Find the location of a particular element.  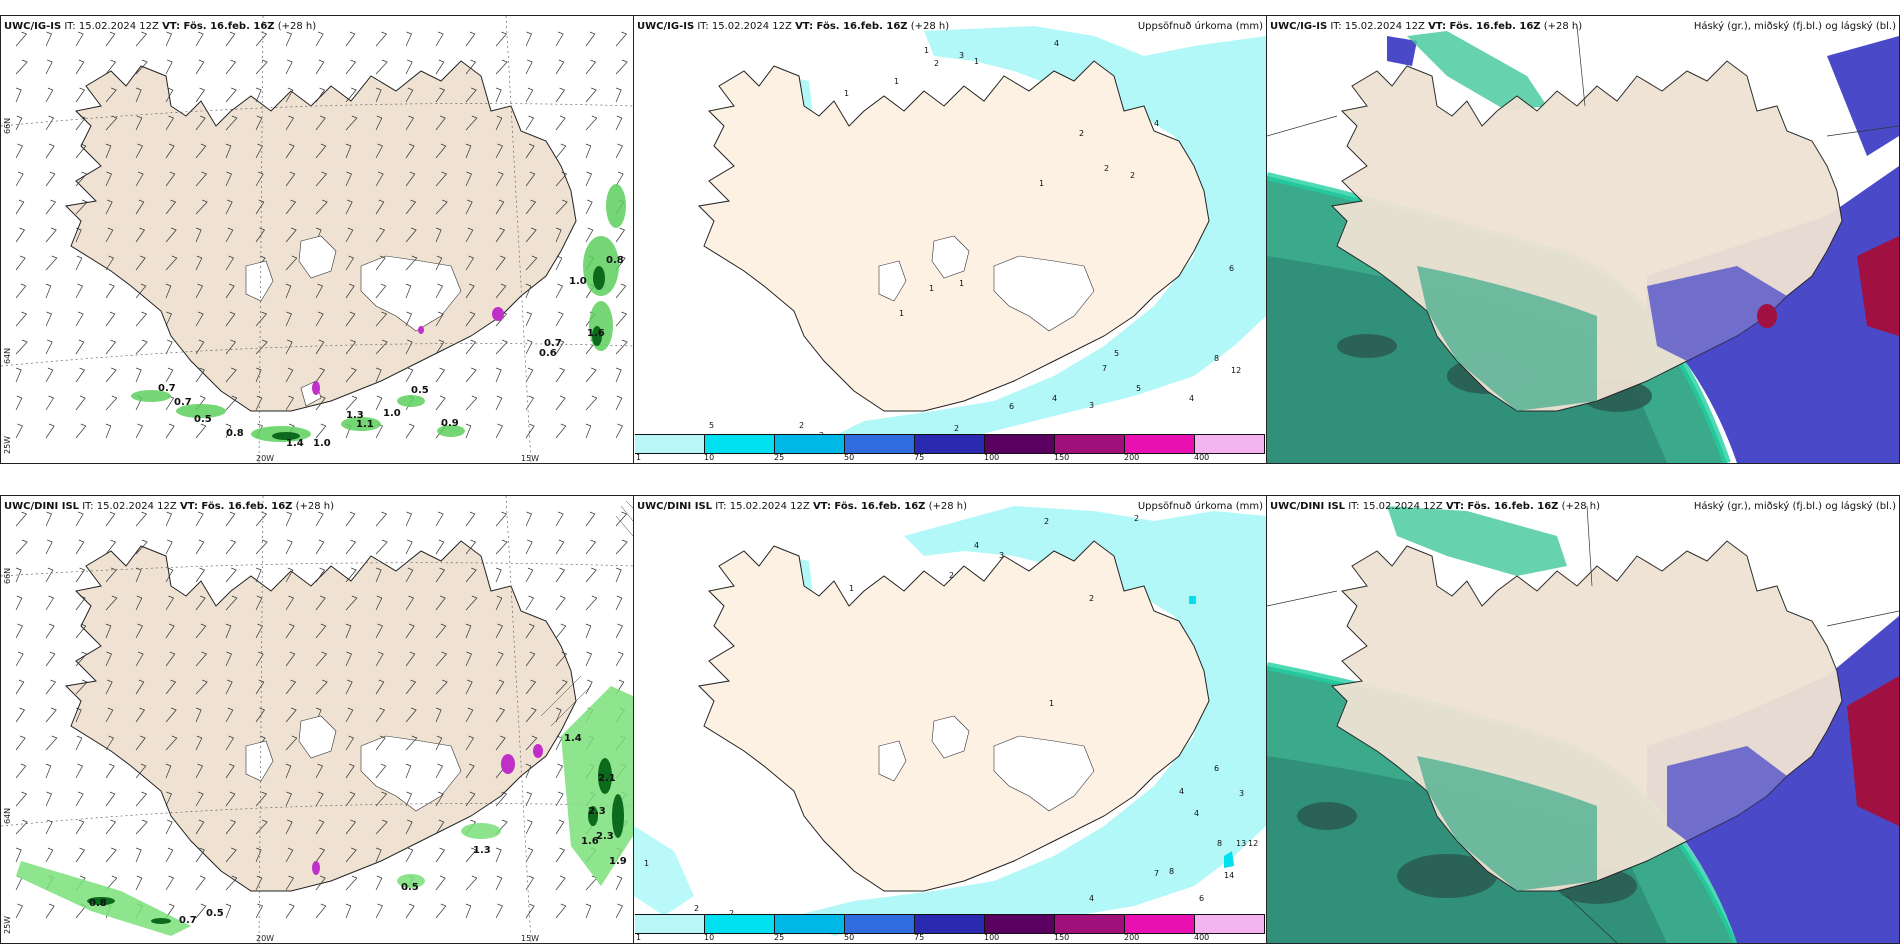

colorbar-label: 200 is located at coordinates (1132, 457).